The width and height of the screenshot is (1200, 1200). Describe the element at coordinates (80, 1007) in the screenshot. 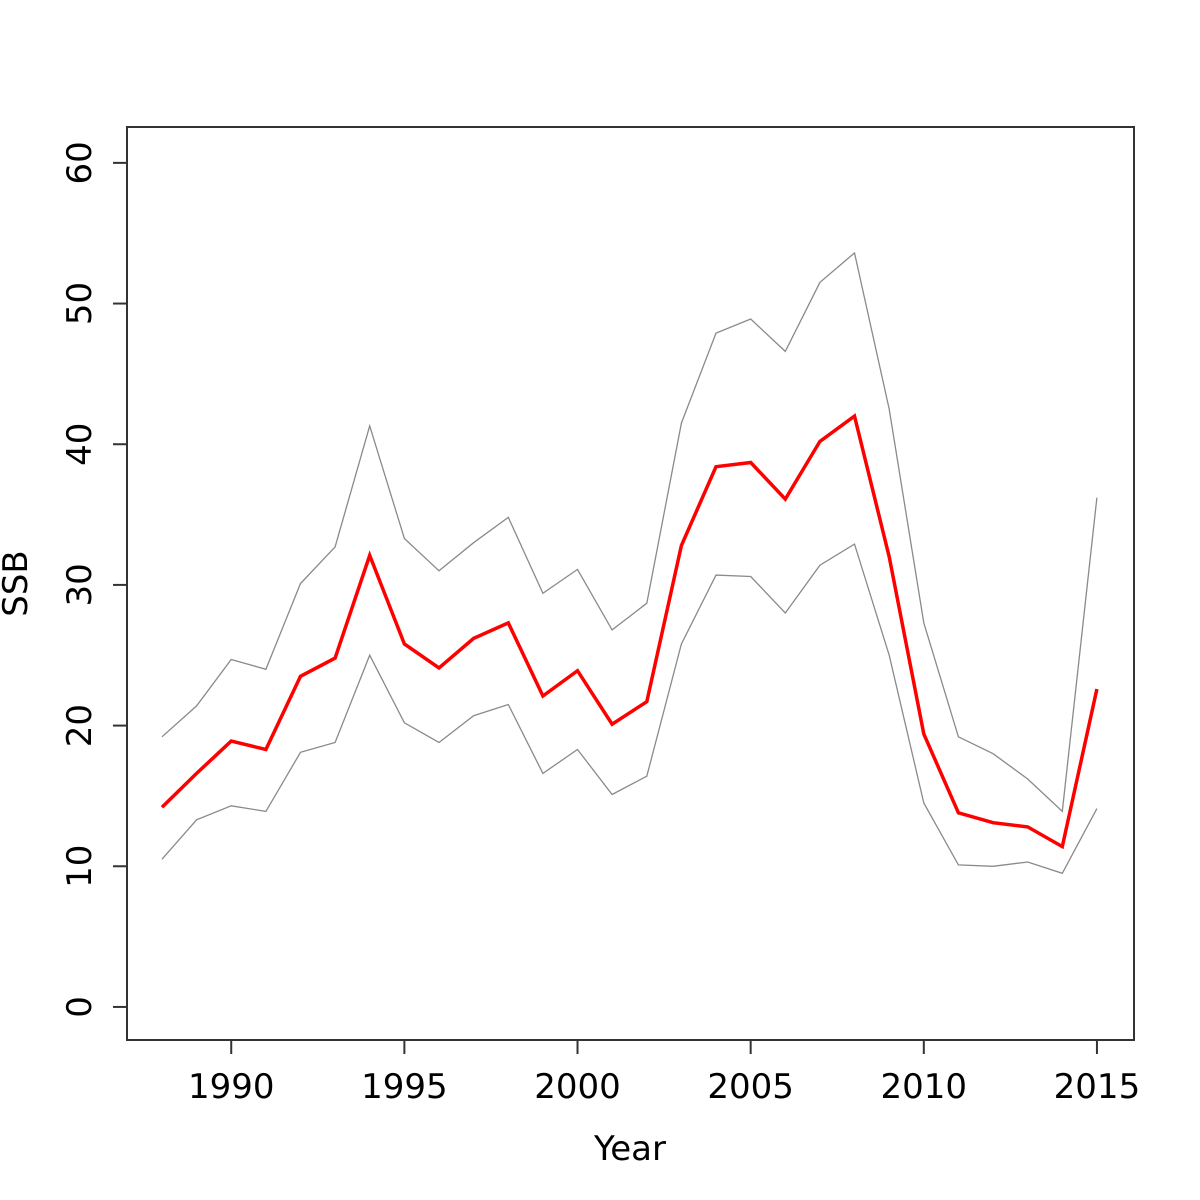

I see `y-tick-label: 0` at that location.